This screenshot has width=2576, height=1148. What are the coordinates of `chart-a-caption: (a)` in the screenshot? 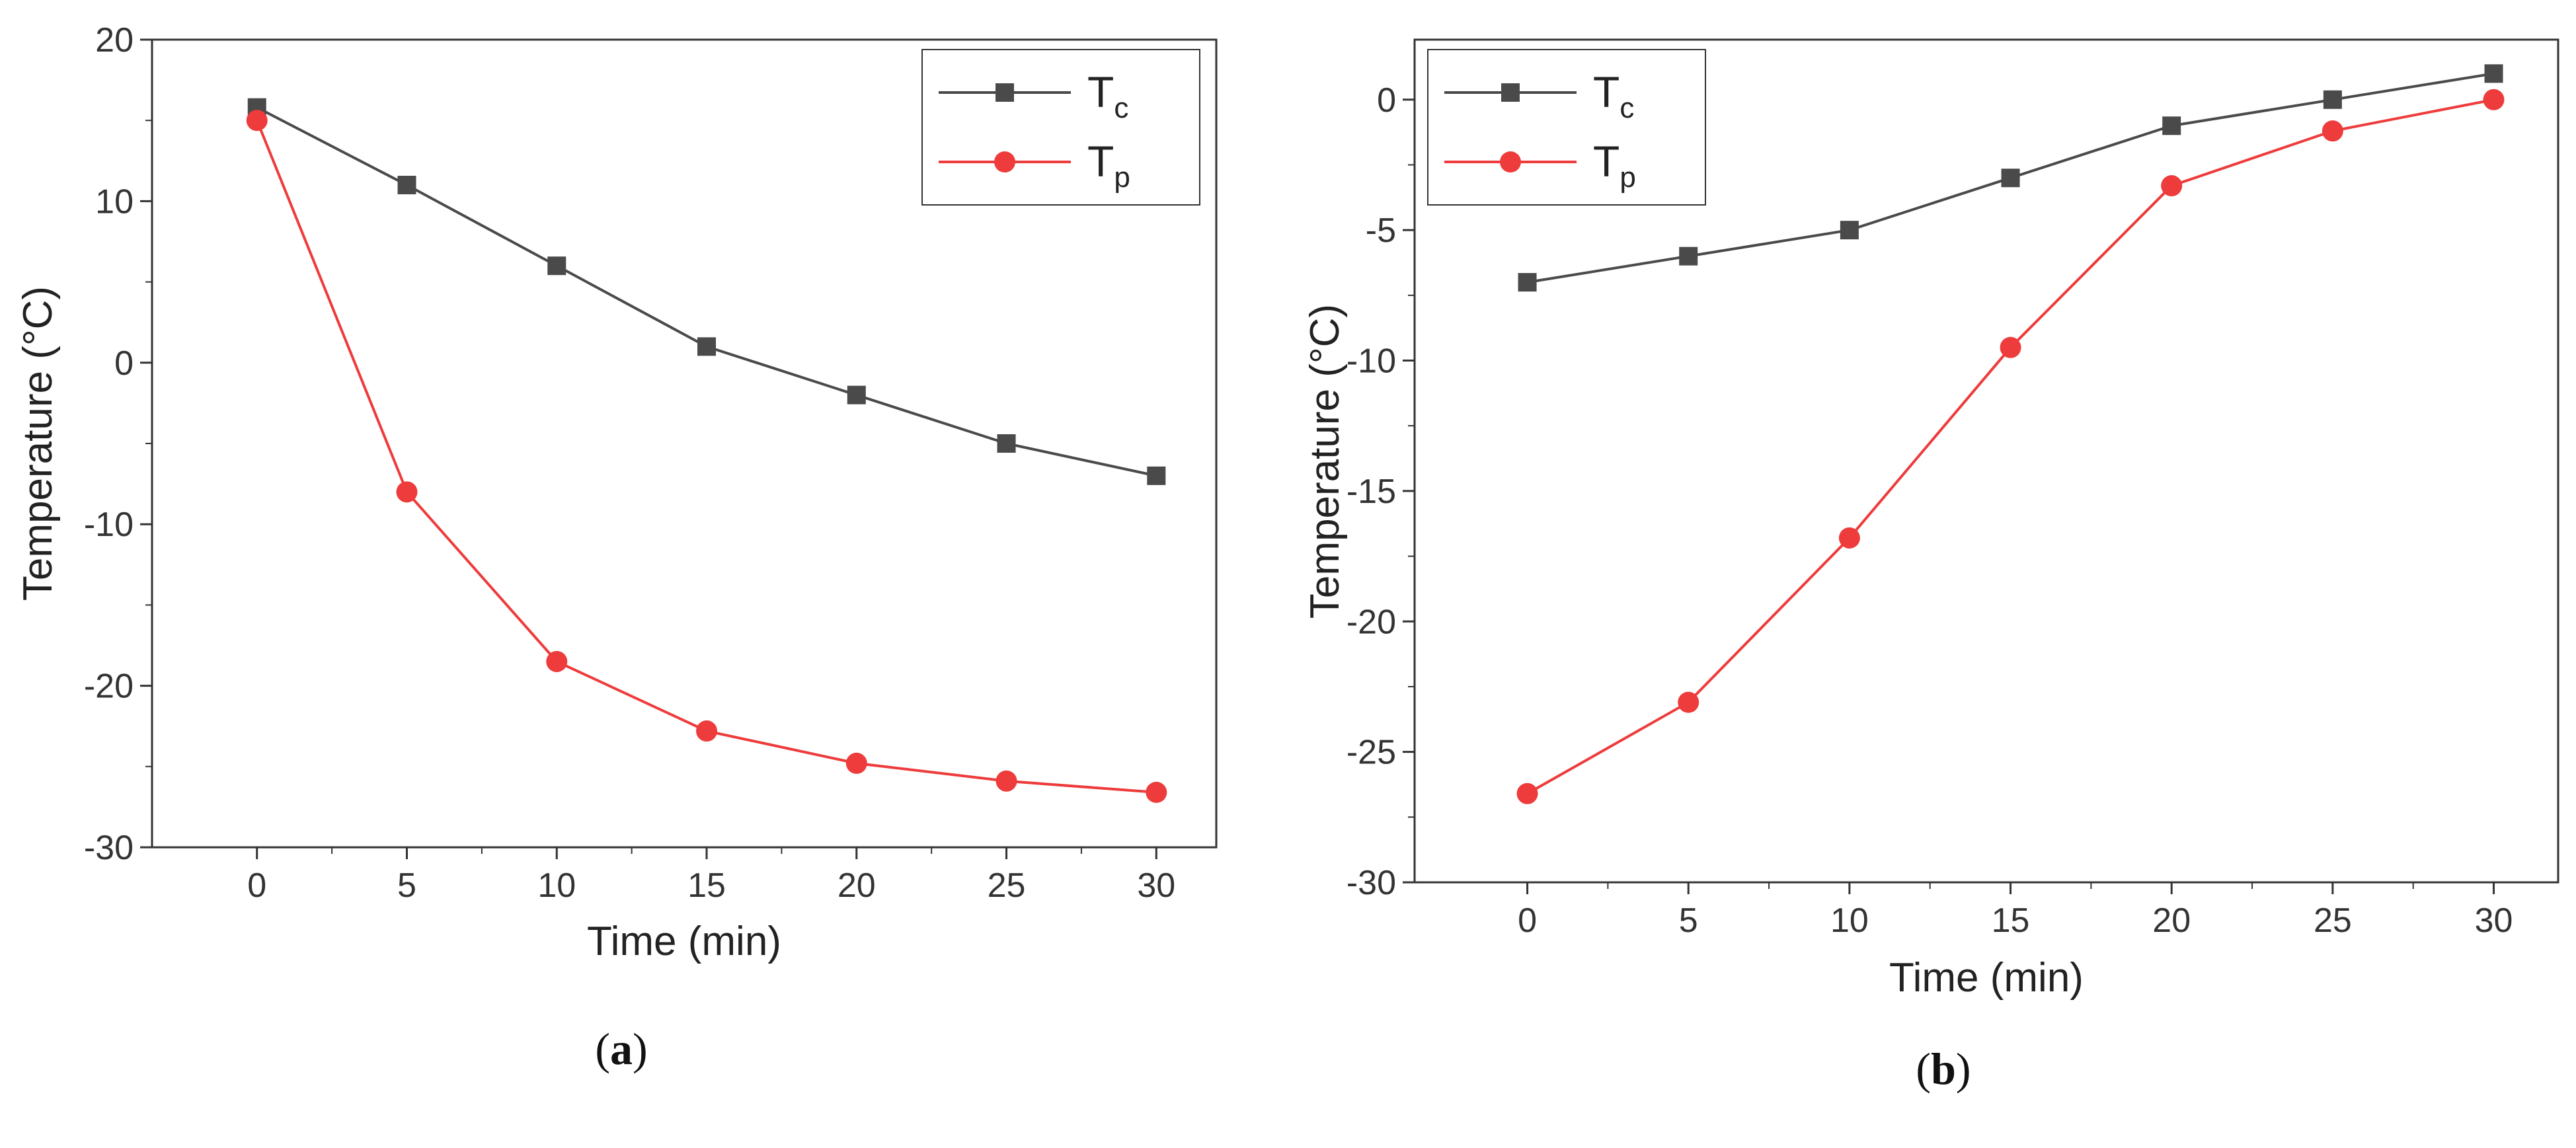 It's located at (621, 1049).